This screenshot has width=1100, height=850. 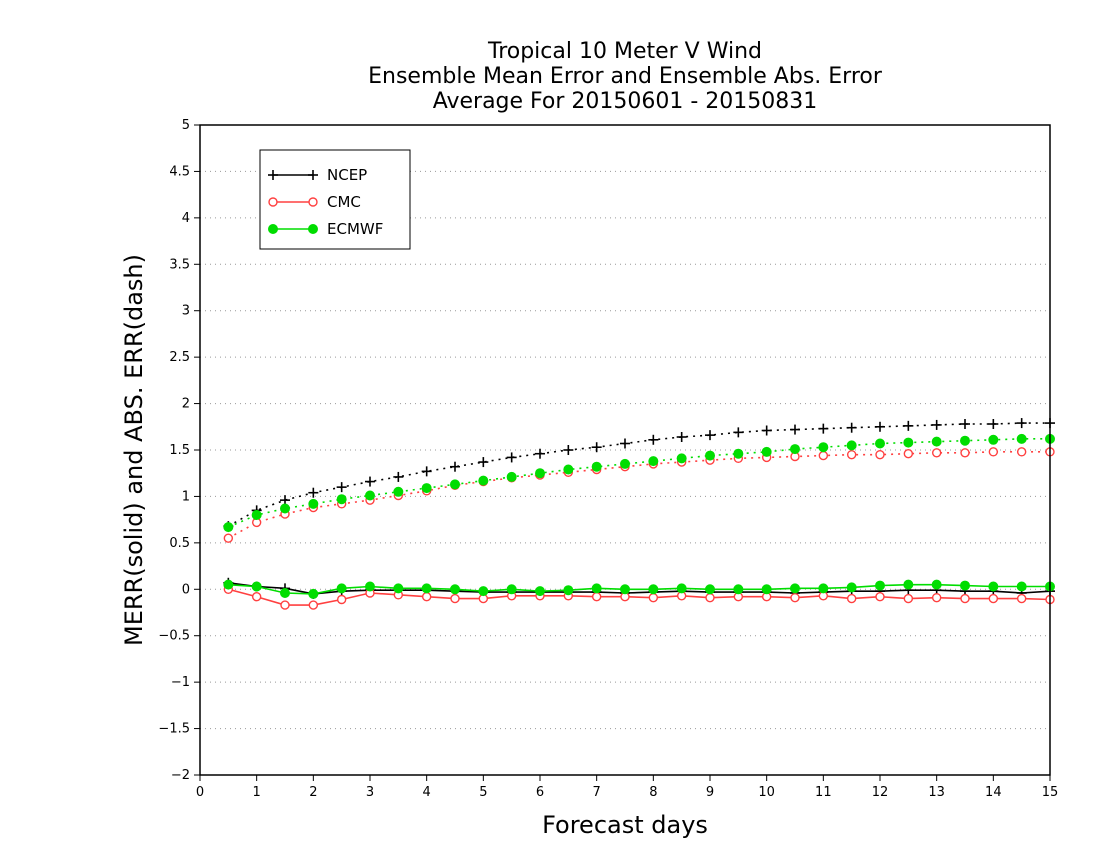 I want to click on legend-item-cmc: CMC, so click(x=314, y=202).